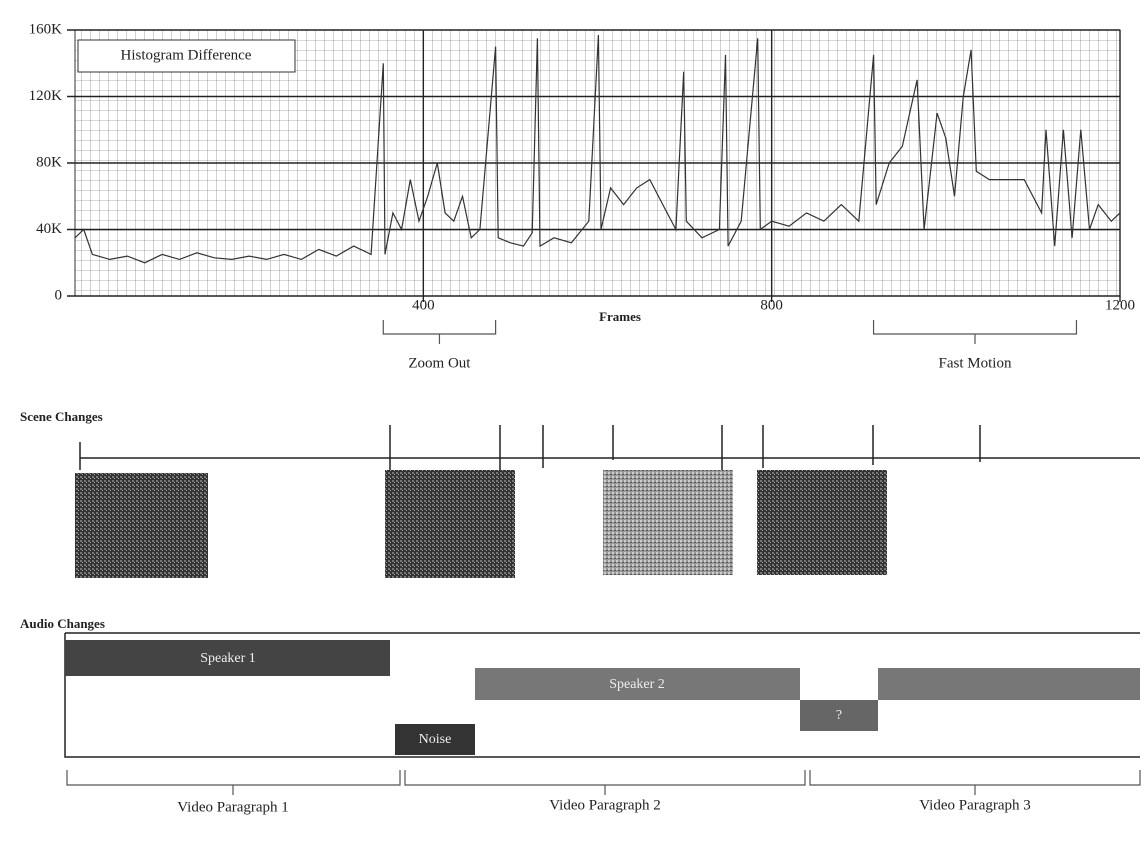  Describe the element at coordinates (46, 96) in the screenshot. I see `y-tick-label: 120K` at that location.